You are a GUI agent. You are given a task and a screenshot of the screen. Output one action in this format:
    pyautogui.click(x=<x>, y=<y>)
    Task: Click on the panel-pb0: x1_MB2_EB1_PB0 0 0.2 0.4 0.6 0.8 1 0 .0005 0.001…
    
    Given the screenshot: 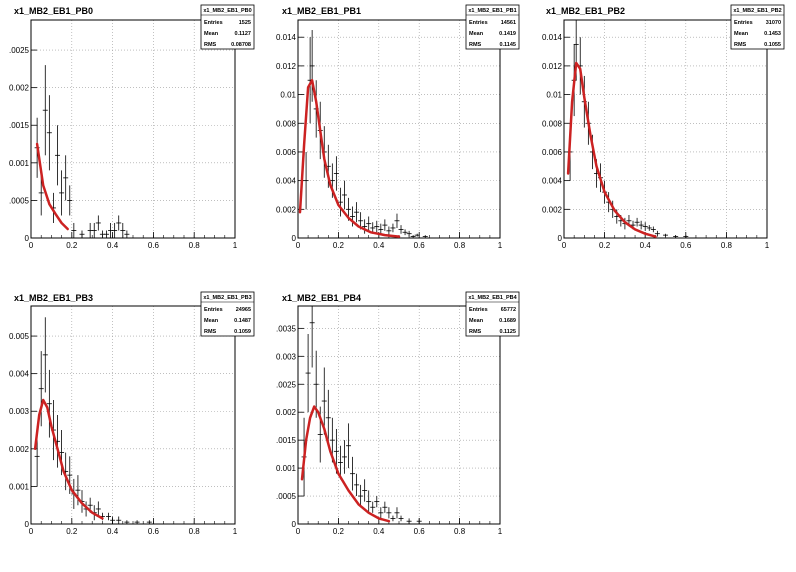 What is the action you would take?
    pyautogui.click(x=132, y=127)
    